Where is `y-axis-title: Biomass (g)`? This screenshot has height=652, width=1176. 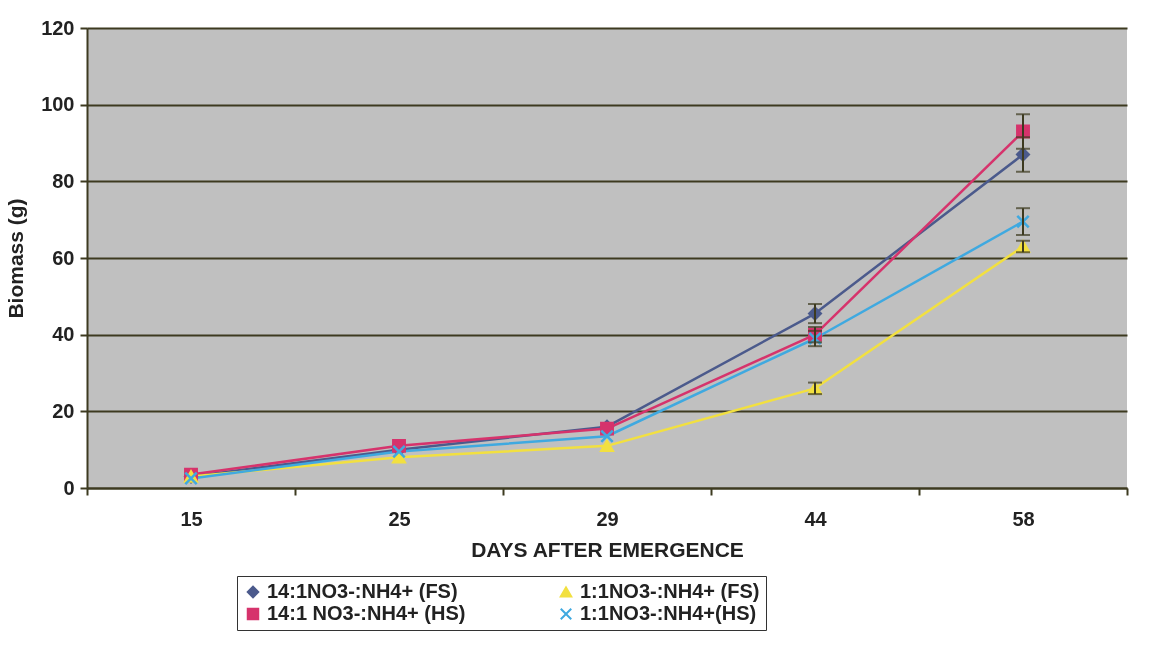
y-axis-title: Biomass (g) is located at coordinates (16, 258).